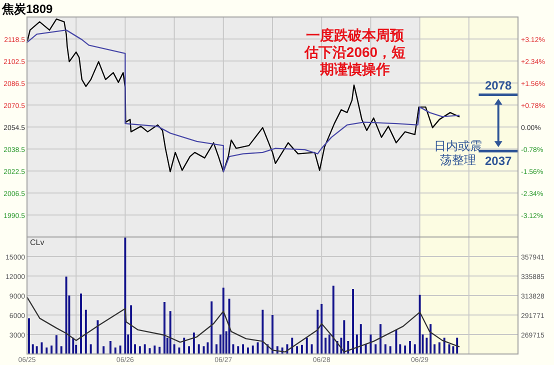 This screenshot has height=365, width=554. What do you see at coordinates (458, 153) in the screenshot?
I see `annotation: 日内或震荡整理` at bounding box center [458, 153].